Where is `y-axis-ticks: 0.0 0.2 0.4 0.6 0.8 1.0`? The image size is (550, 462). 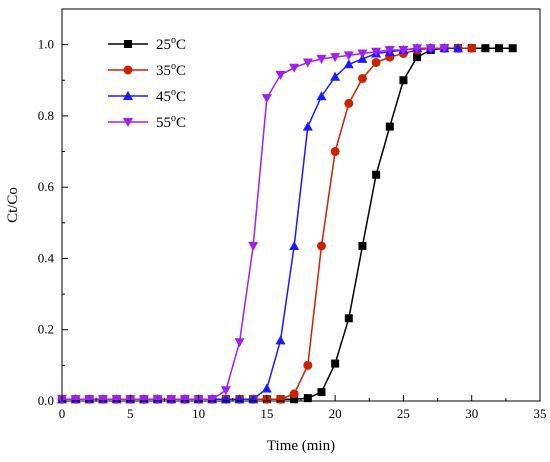
y-axis-ticks: 0.0 0.2 0.4 0.6 0.8 1.0 is located at coordinates (53, 208).